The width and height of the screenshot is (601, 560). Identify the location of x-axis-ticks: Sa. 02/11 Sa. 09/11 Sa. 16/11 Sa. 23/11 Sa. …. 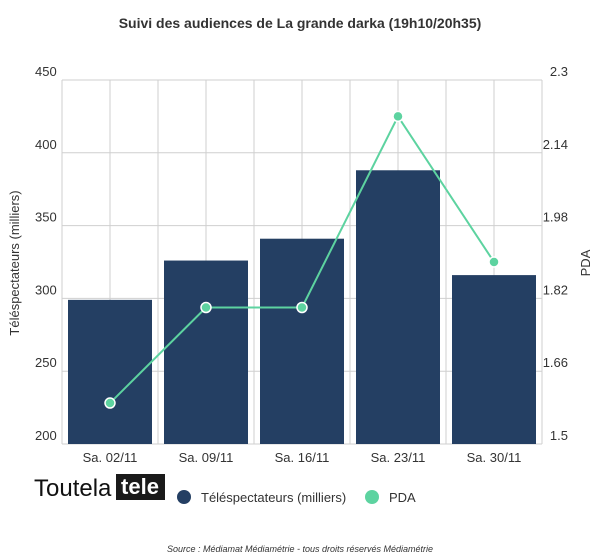
(302, 457).